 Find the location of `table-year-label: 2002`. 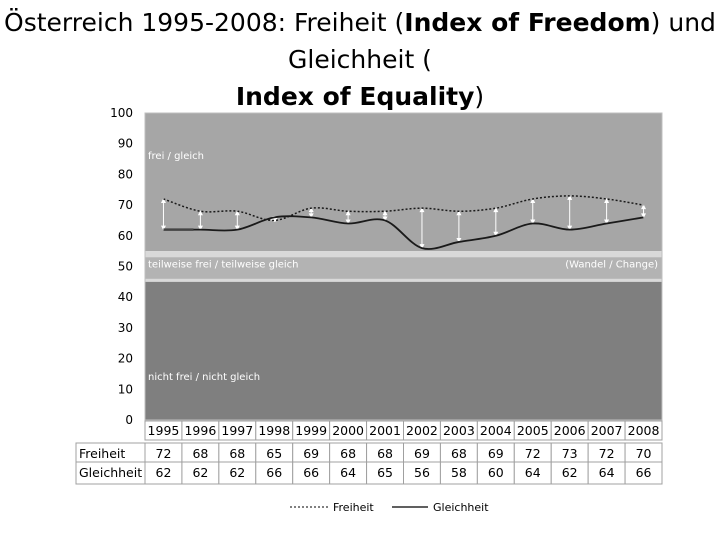

table-year-label: 2002 is located at coordinates (422, 430).